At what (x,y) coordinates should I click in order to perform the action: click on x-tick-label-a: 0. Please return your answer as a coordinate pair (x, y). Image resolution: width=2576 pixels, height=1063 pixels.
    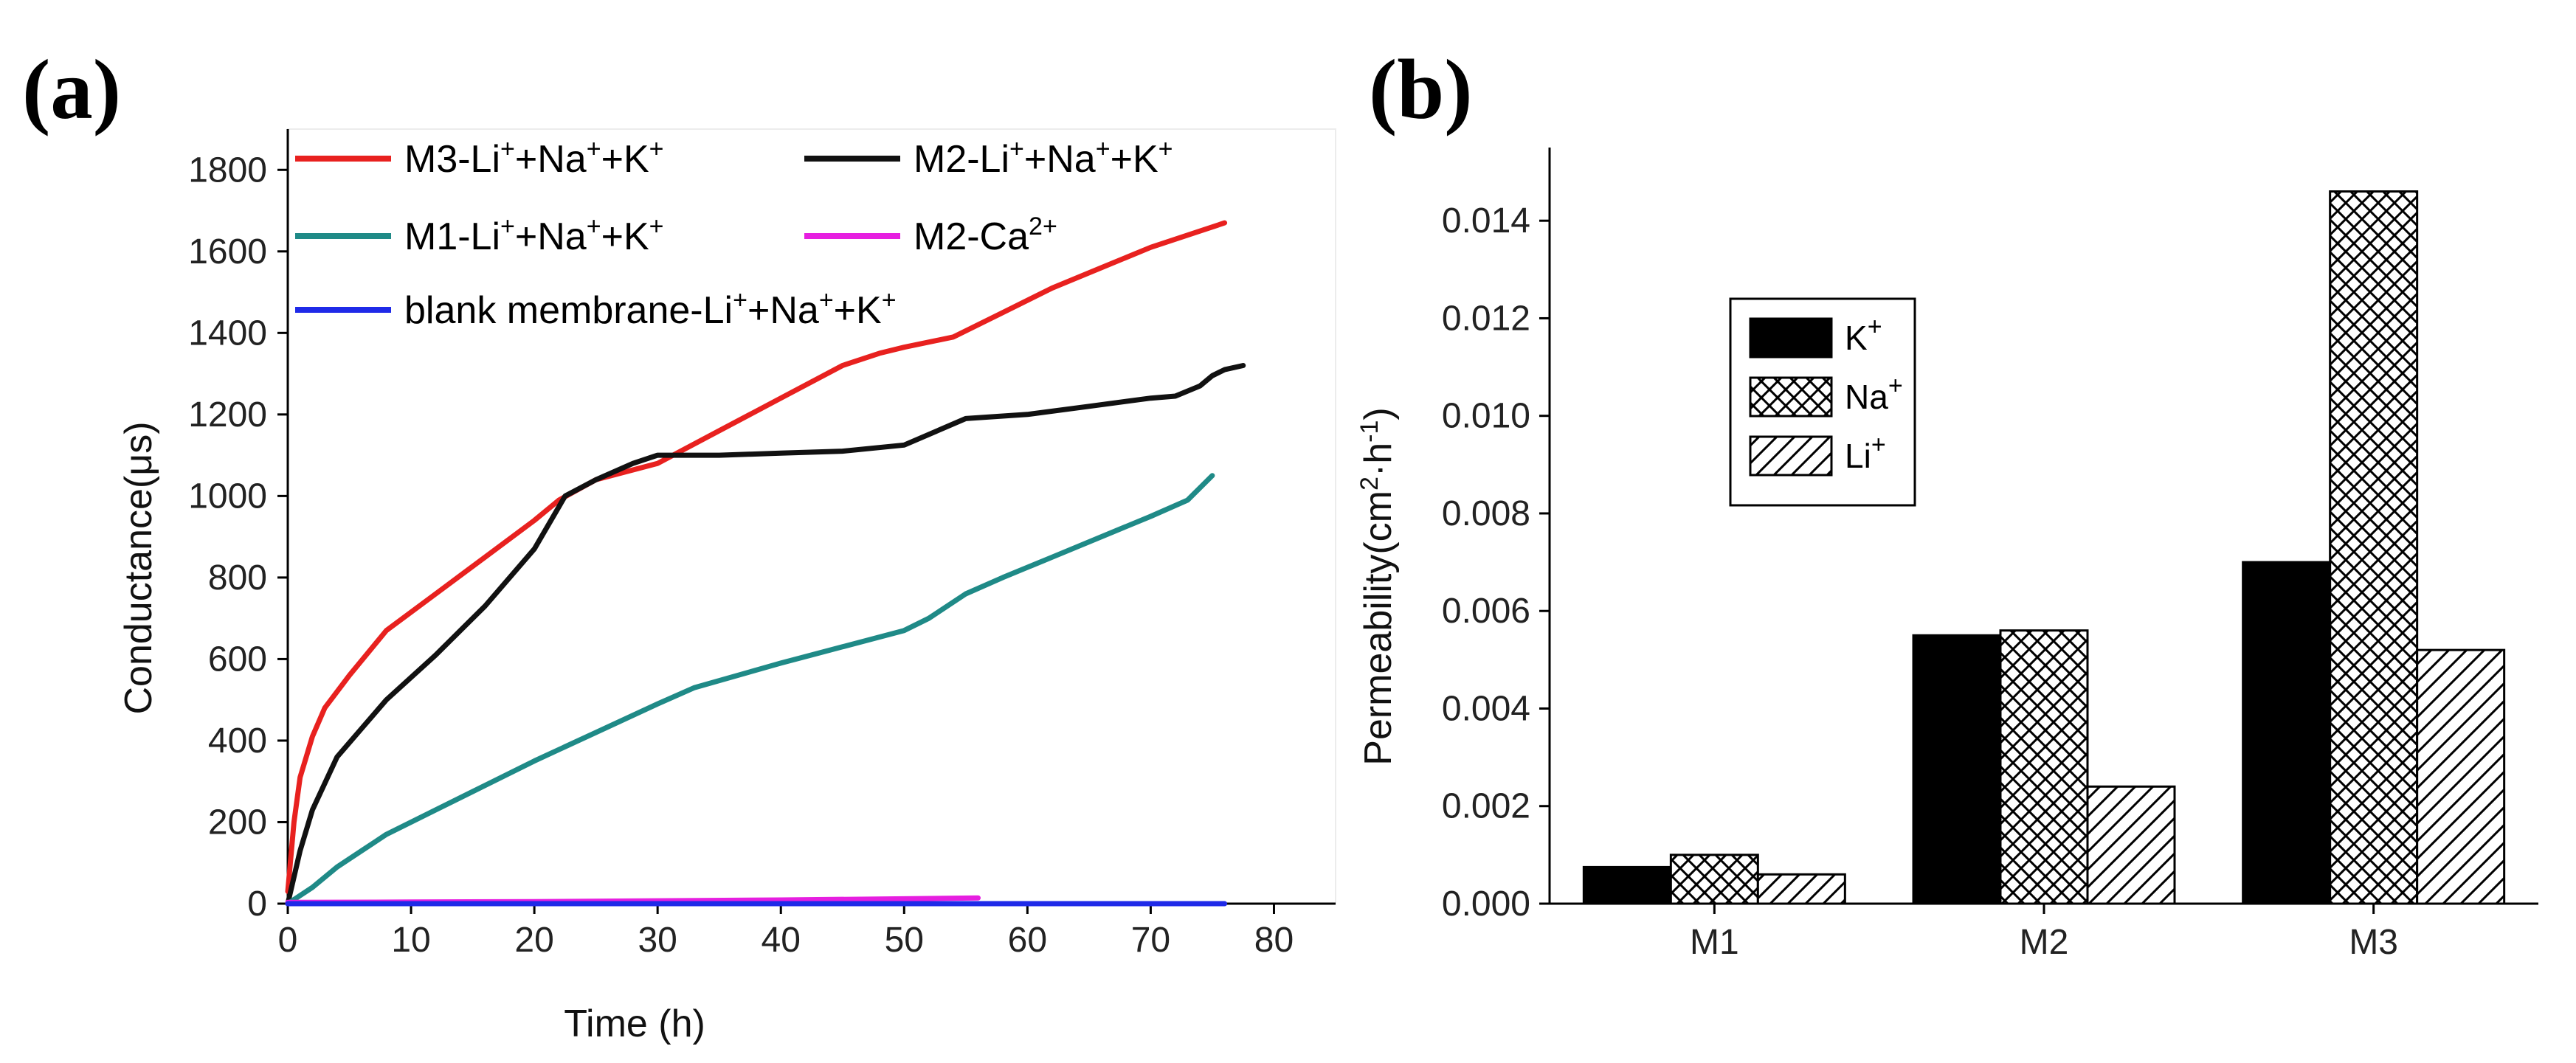
    Looking at the image, I should click on (288, 940).